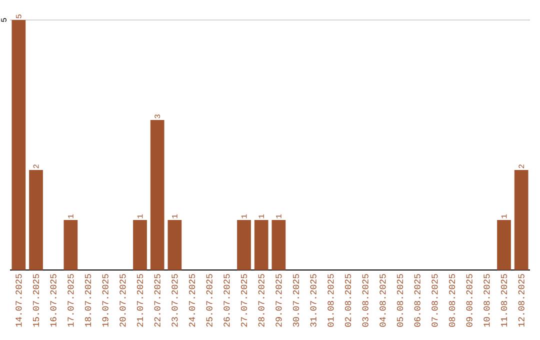  Describe the element at coordinates (521, 300) in the screenshot. I see `x-tick-label: 12.08.2025` at that location.